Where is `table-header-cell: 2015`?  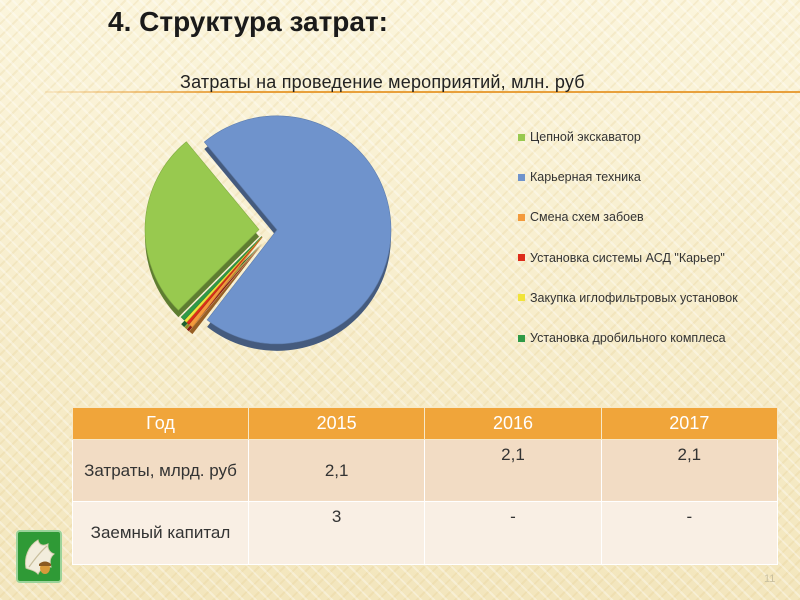 table-header-cell: 2015 is located at coordinates (336, 423).